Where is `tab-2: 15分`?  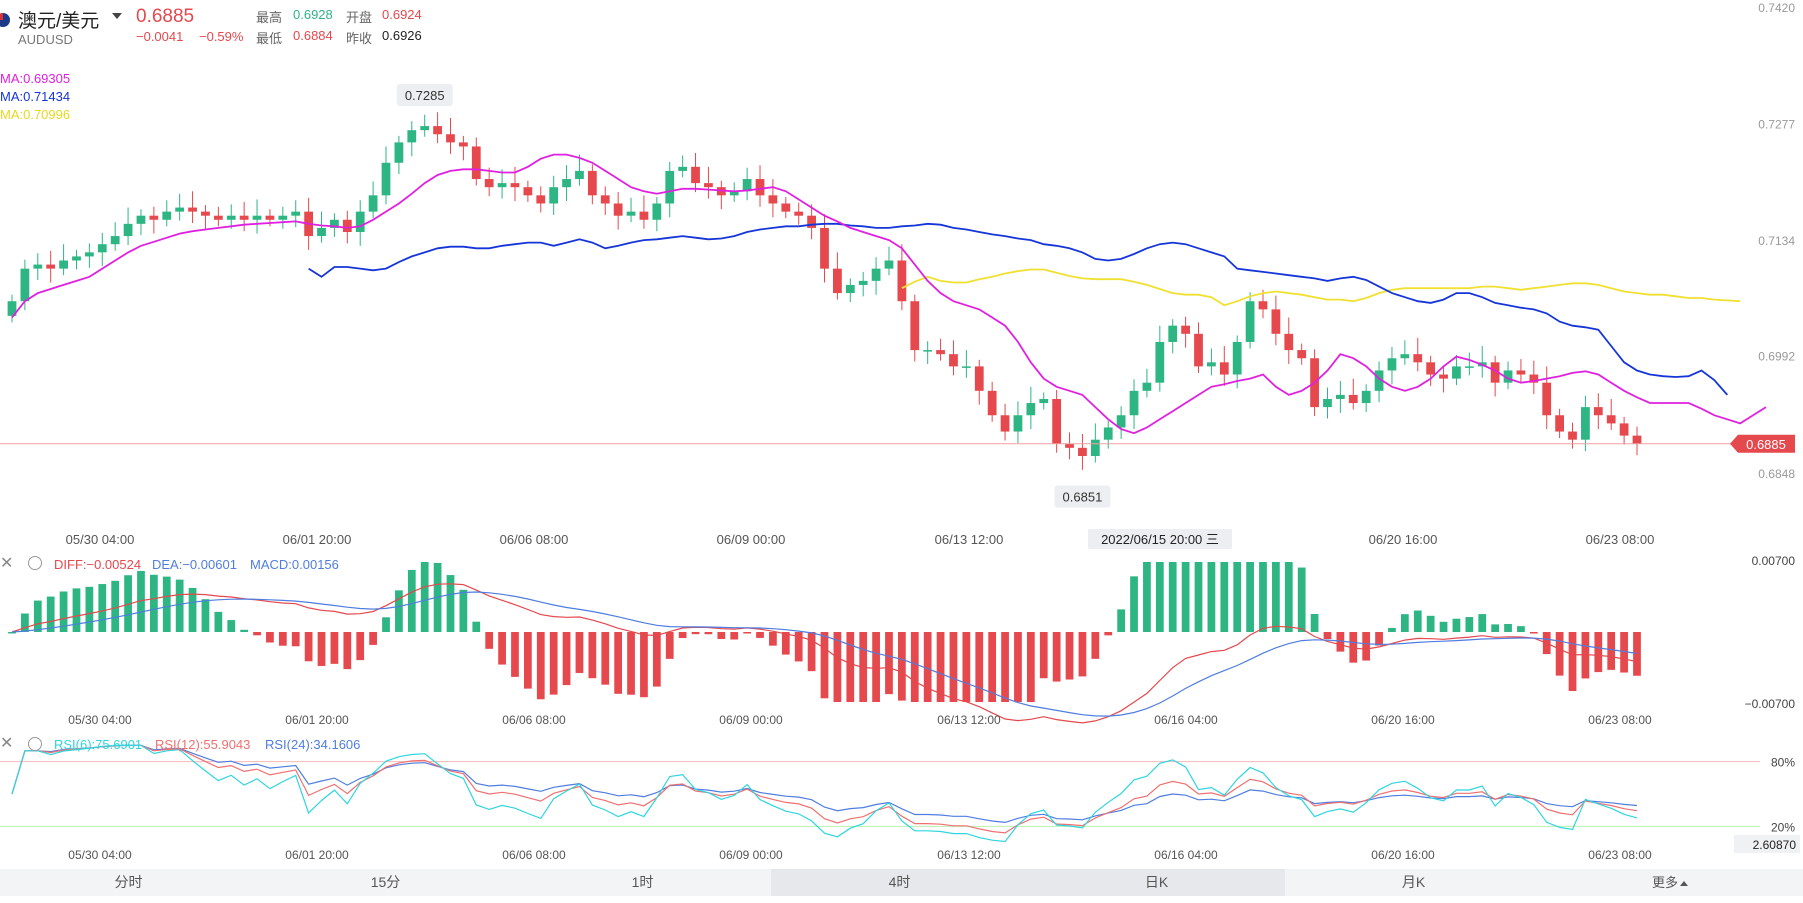 tab-2: 15分 is located at coordinates (385, 882).